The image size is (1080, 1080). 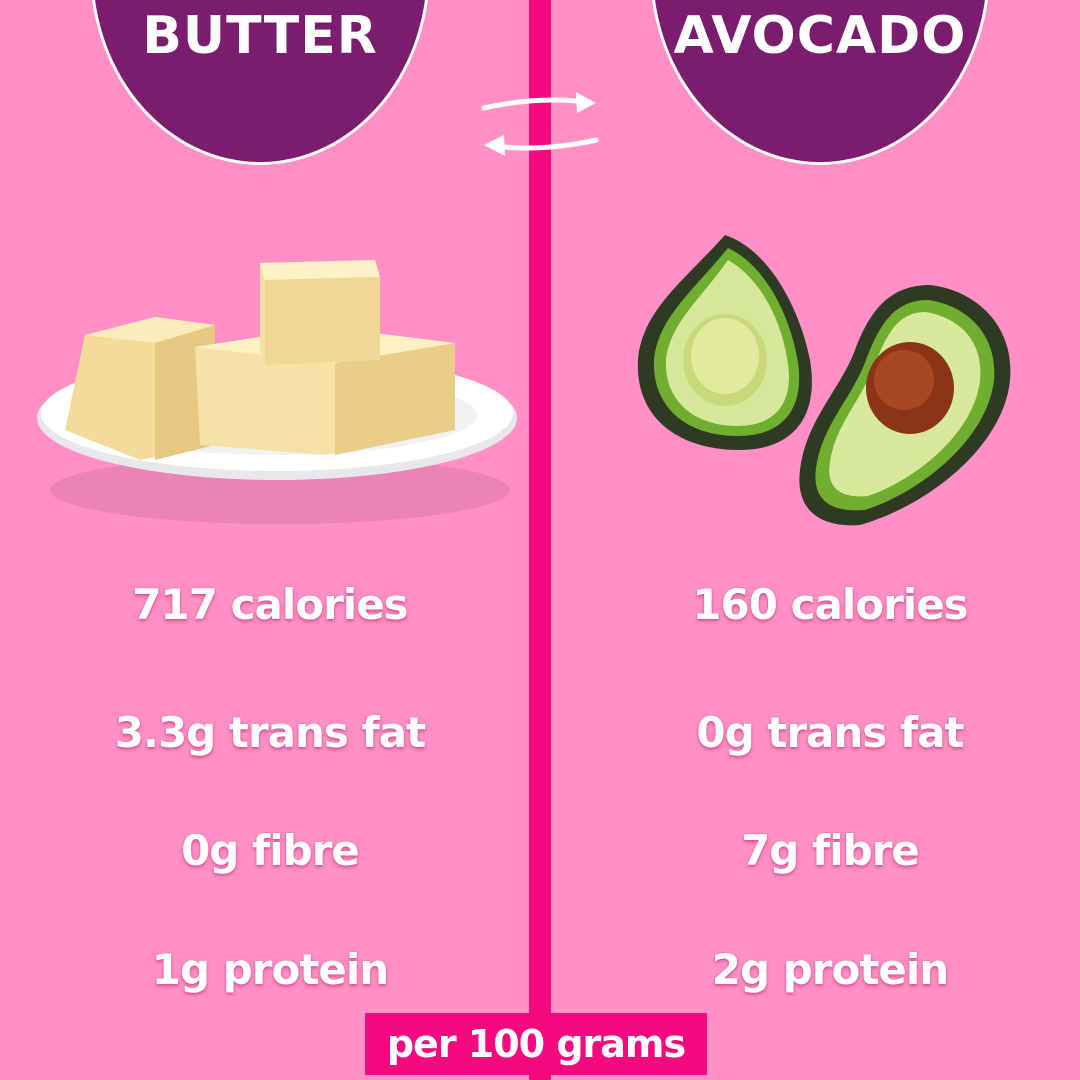 What do you see at coordinates (270, 732) in the screenshot?
I see `butter-trans-fat: 3.3g trans fat` at bounding box center [270, 732].